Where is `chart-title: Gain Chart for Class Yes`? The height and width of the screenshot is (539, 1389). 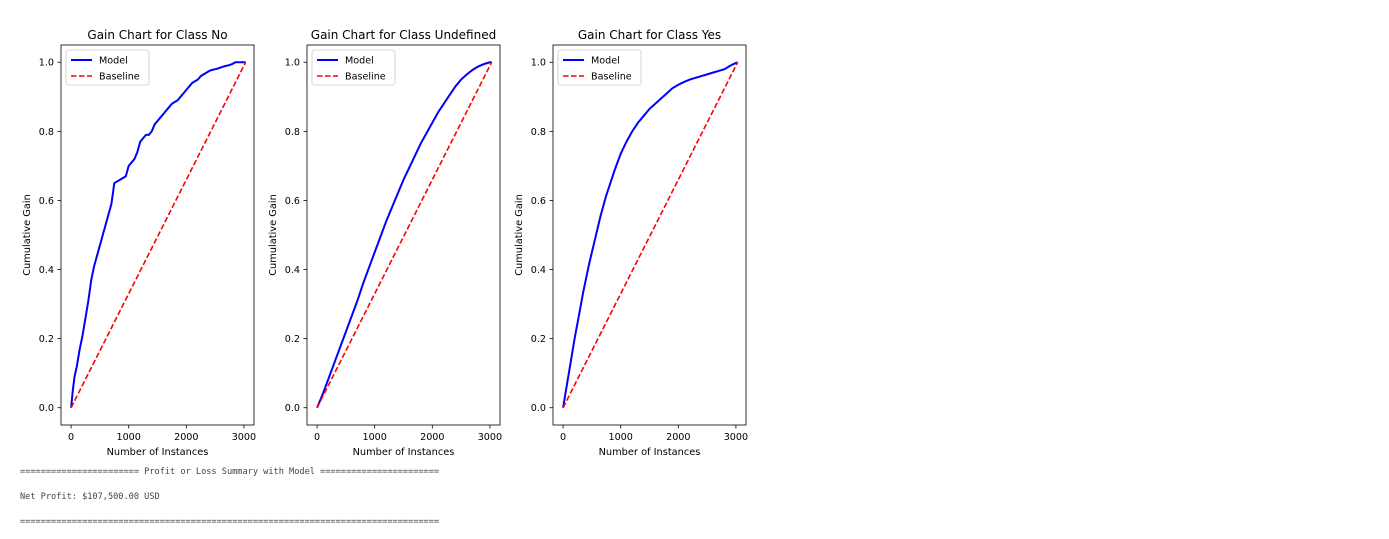 chart-title: Gain Chart for Class Yes is located at coordinates (649, 35).